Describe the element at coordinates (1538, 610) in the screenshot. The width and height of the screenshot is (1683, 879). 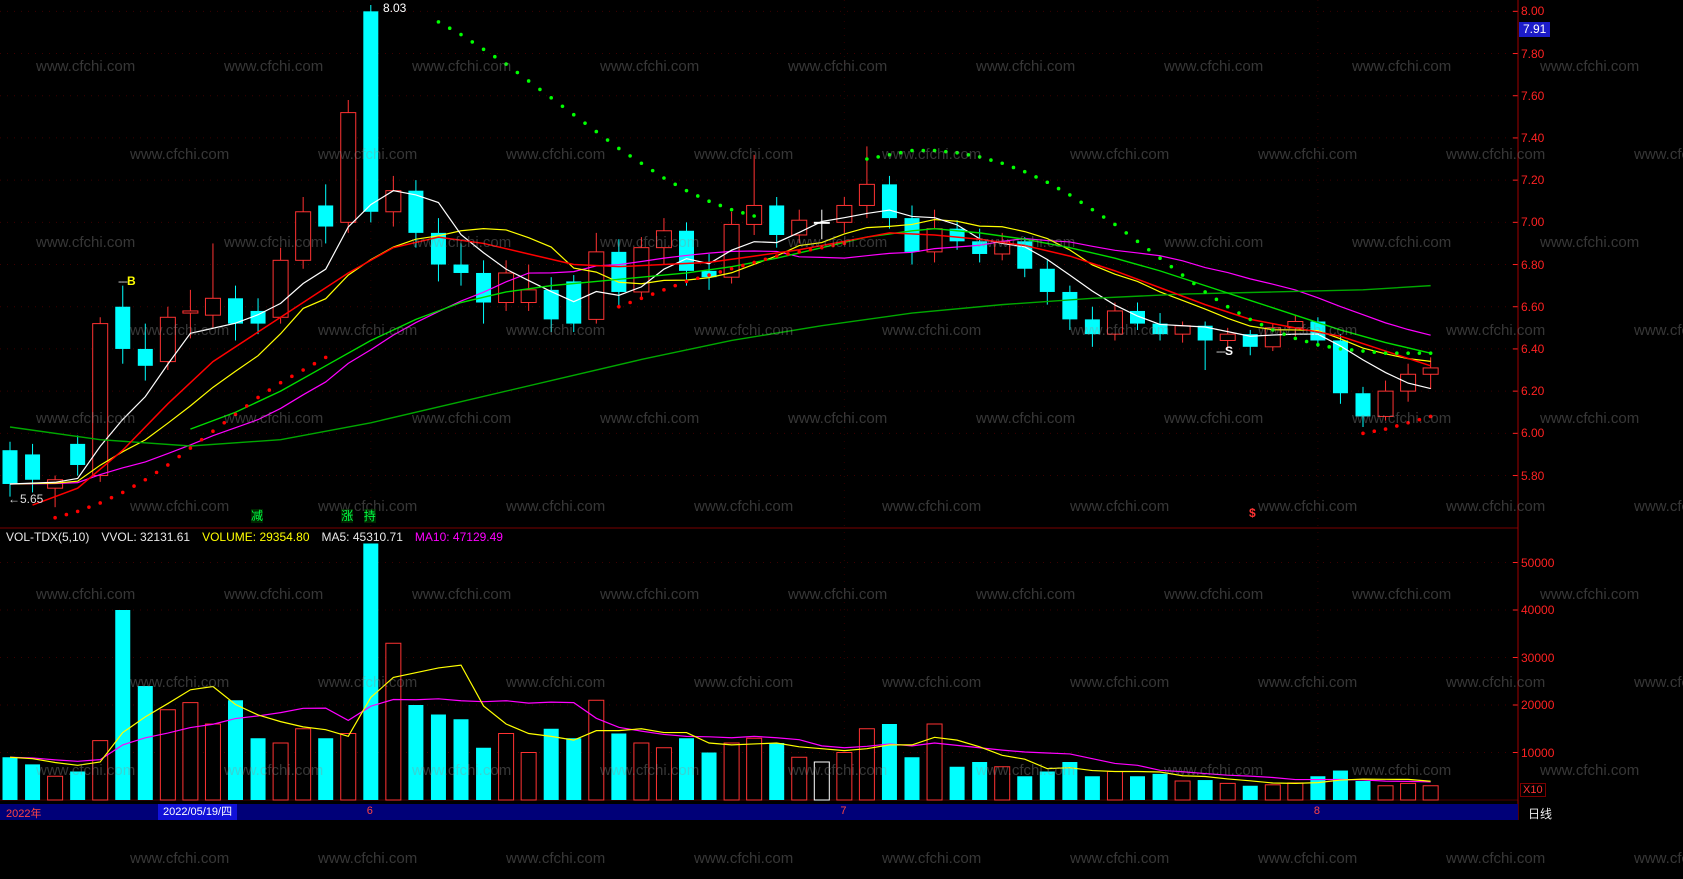
I see `volume-axis-label: 40000` at that location.